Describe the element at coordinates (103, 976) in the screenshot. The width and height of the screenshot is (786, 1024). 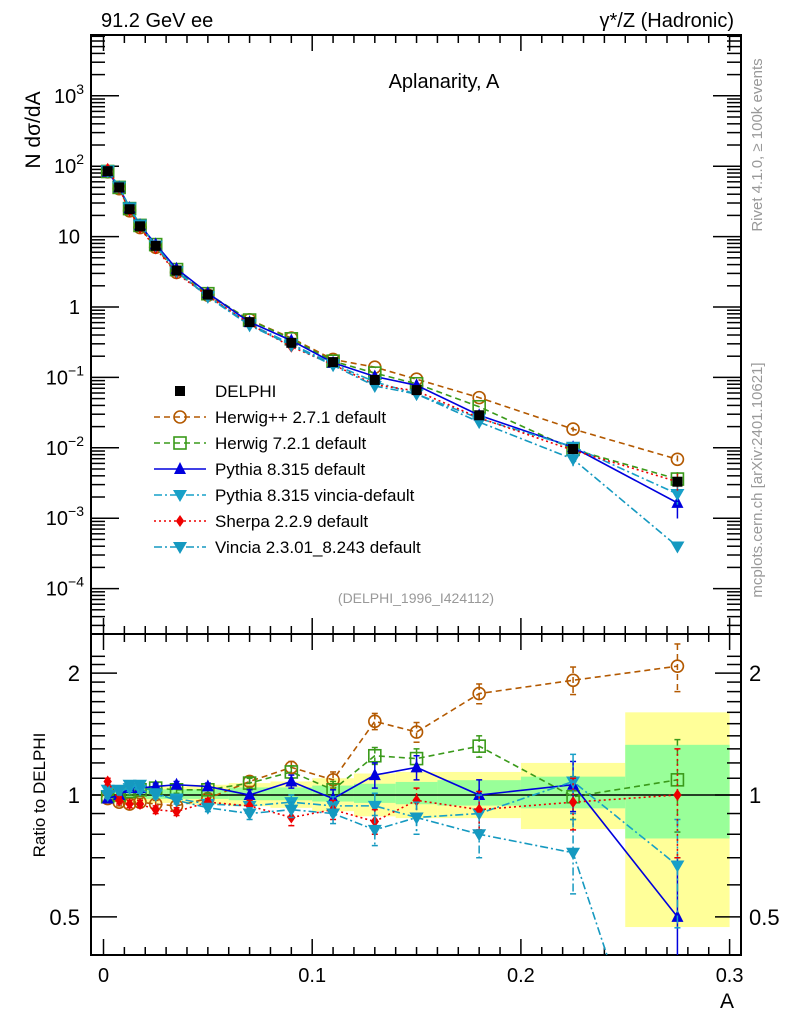
I see `x-tick-label: 0` at that location.